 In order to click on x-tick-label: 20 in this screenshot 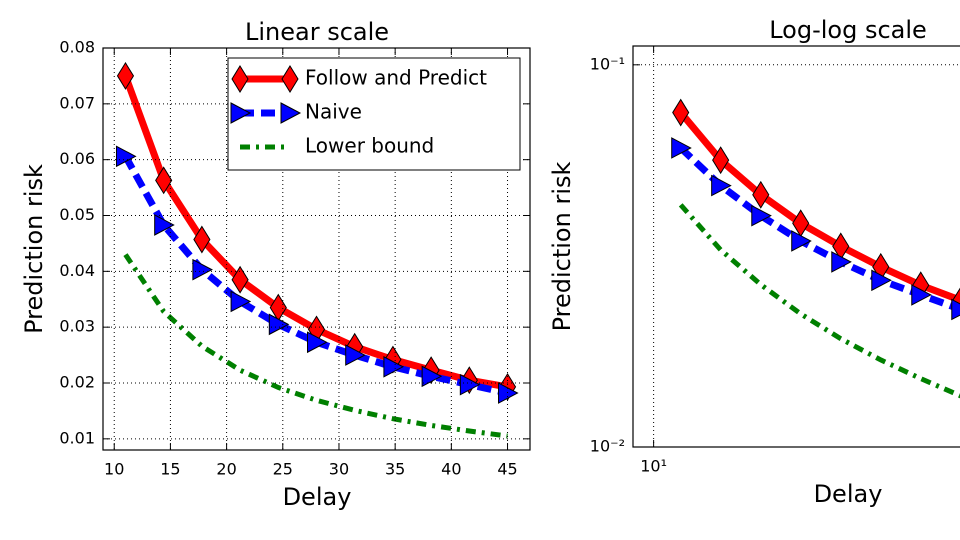, I will do `click(226, 469)`.